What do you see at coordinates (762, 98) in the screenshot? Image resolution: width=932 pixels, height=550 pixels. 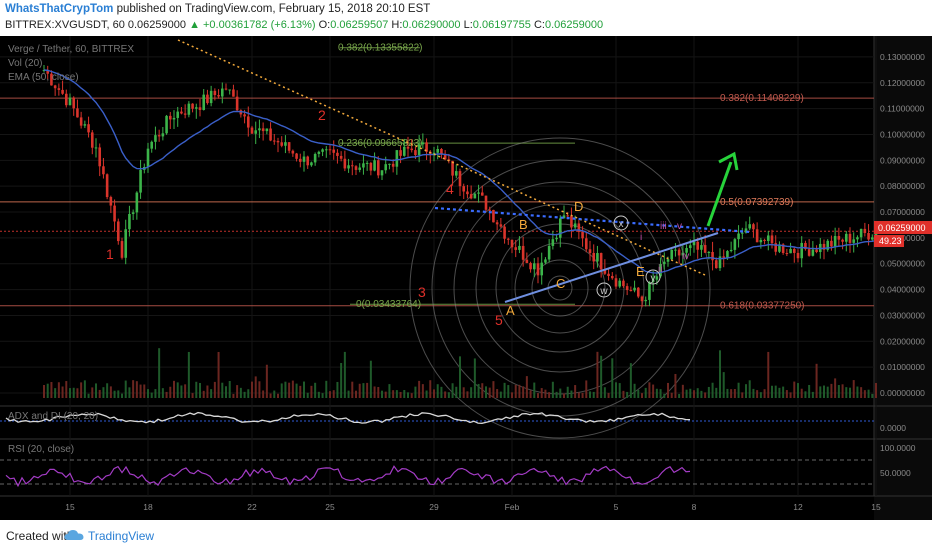 I see `fib-level-label: 0.382(0.11408229)` at bounding box center [762, 98].